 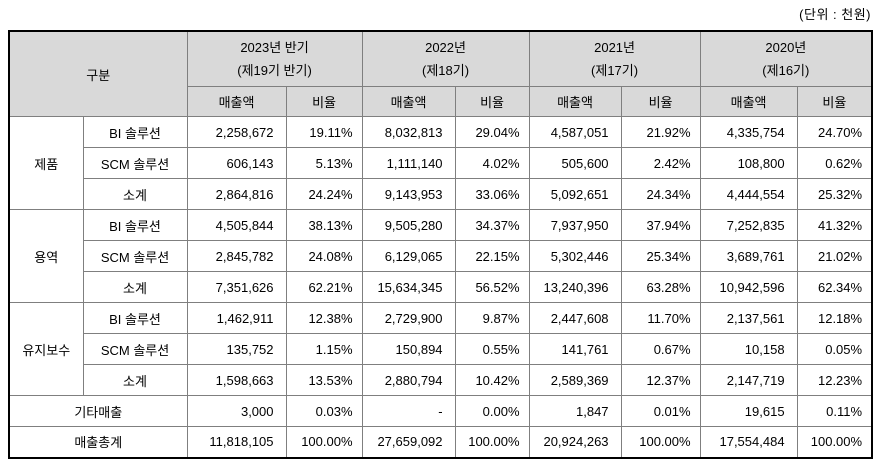 What do you see at coordinates (408, 225) in the screenshot?
I see `sales-value-cell: 9,505,280` at bounding box center [408, 225].